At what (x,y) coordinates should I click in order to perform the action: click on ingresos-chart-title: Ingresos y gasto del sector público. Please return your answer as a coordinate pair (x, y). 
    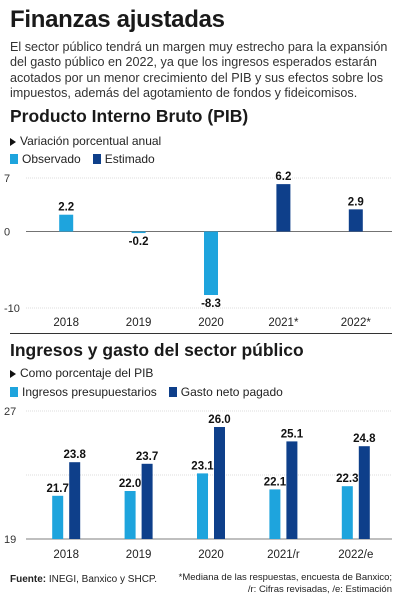
    Looking at the image, I should click on (157, 350).